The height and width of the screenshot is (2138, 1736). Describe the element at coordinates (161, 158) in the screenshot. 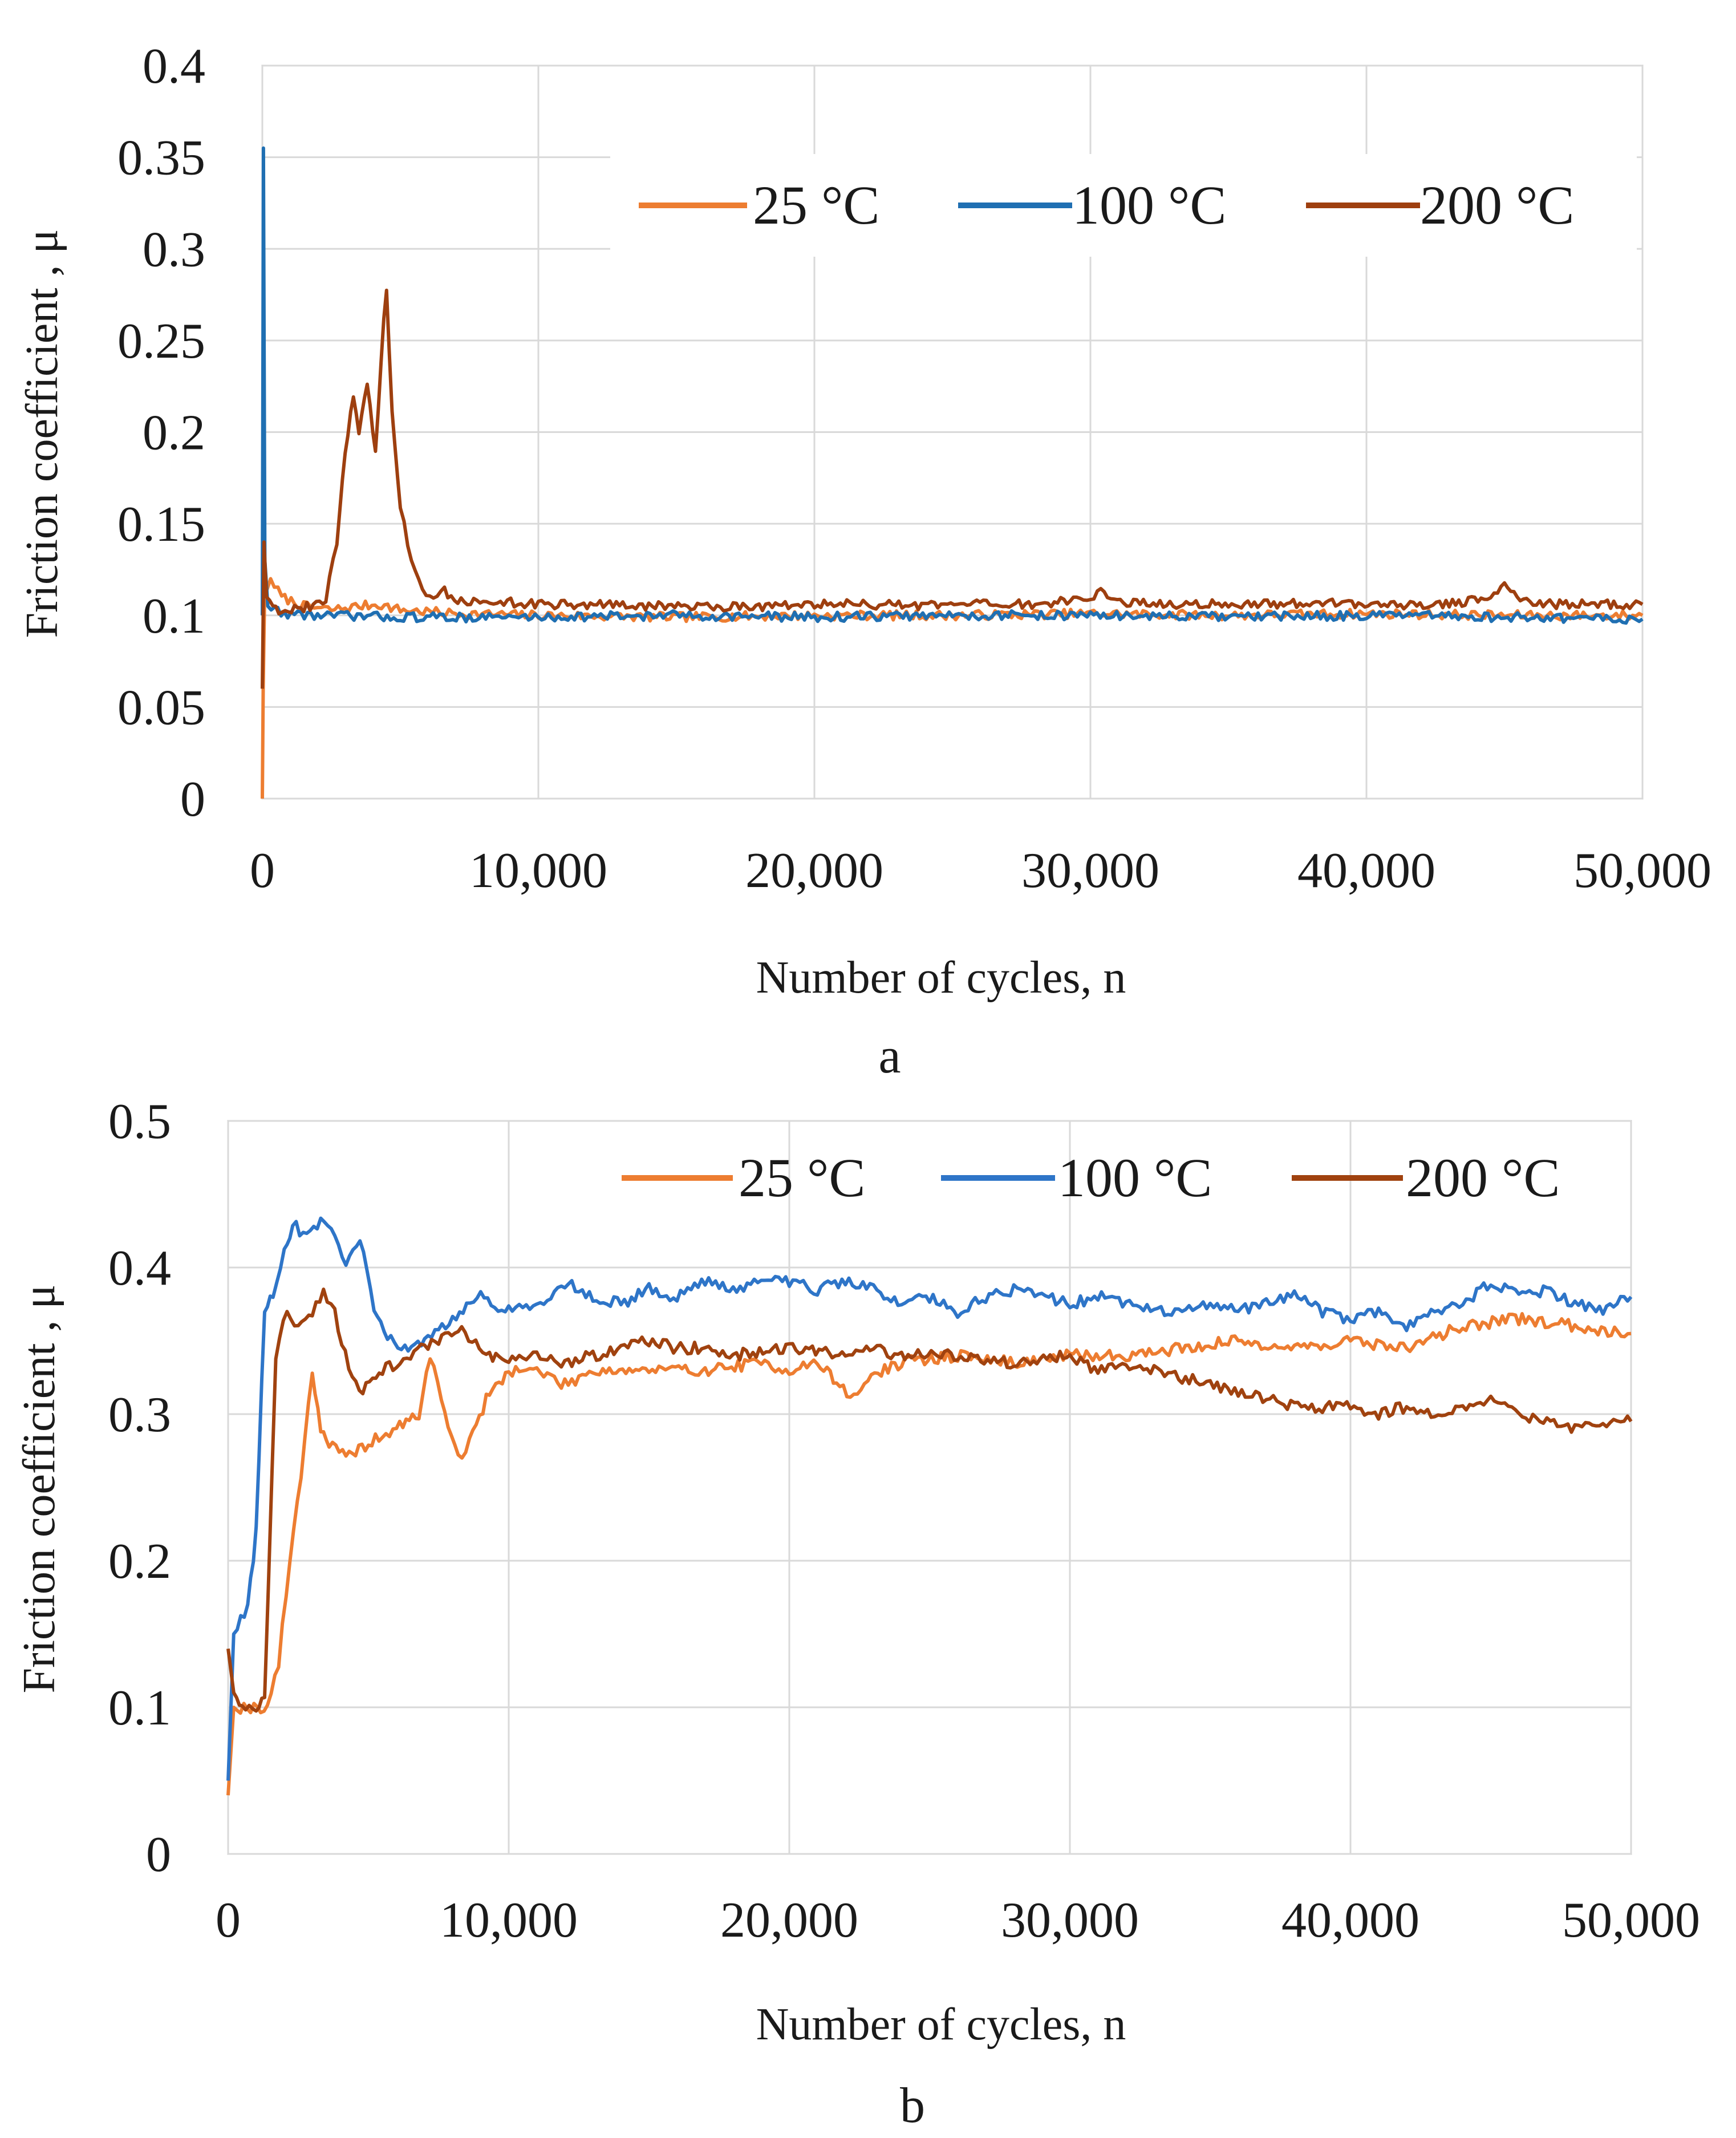

I see `y-tick-label: 0.35` at that location.